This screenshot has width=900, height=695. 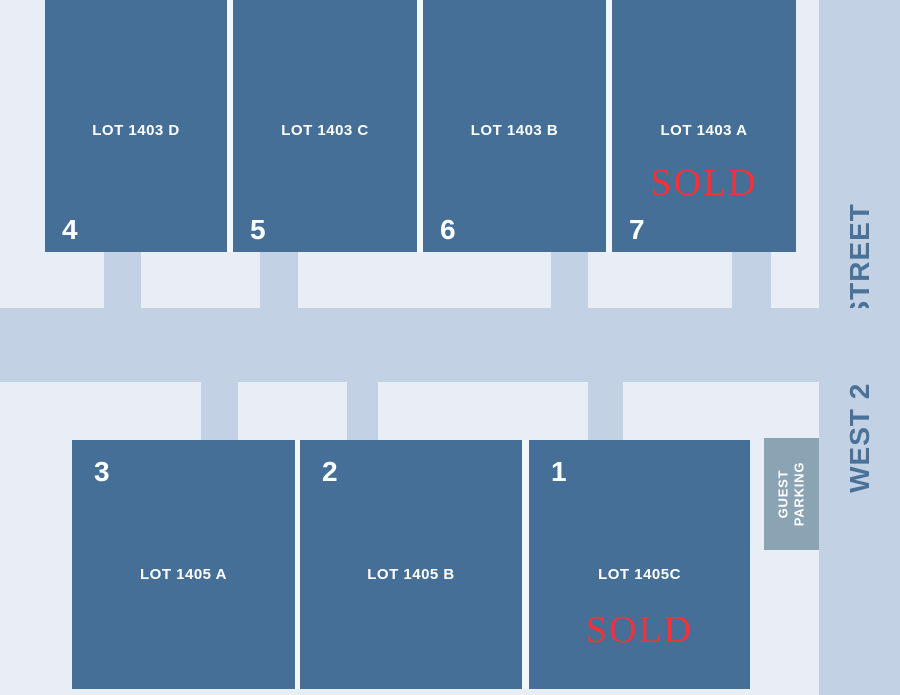 What do you see at coordinates (183, 574) in the screenshot?
I see `lot-label: LOT 1405 A` at bounding box center [183, 574].